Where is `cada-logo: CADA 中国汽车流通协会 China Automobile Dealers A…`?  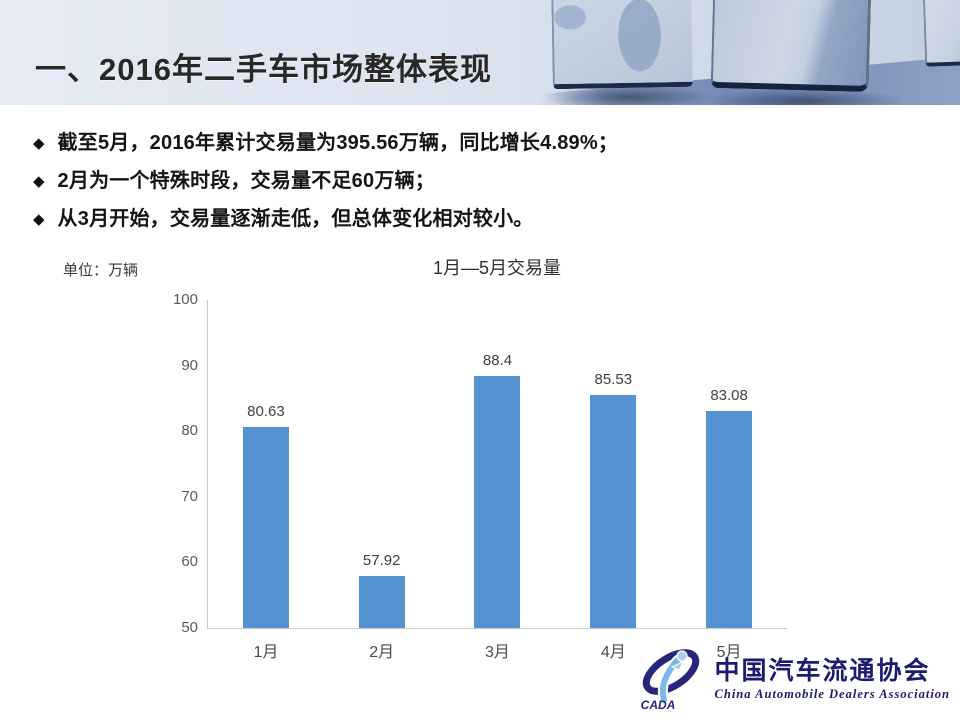
cada-logo: CADA 中国汽车流通协会 China Automobile Dealers A… is located at coordinates (792, 680).